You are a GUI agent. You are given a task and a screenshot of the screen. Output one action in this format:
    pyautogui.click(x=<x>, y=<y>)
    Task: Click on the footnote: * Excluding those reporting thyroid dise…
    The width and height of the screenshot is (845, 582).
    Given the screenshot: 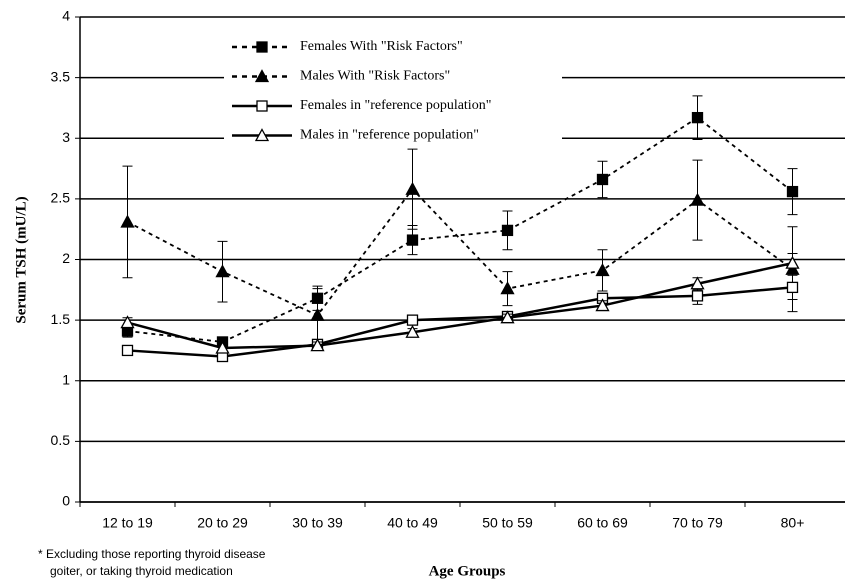 What is the action you would take?
    pyautogui.click(x=152, y=554)
    